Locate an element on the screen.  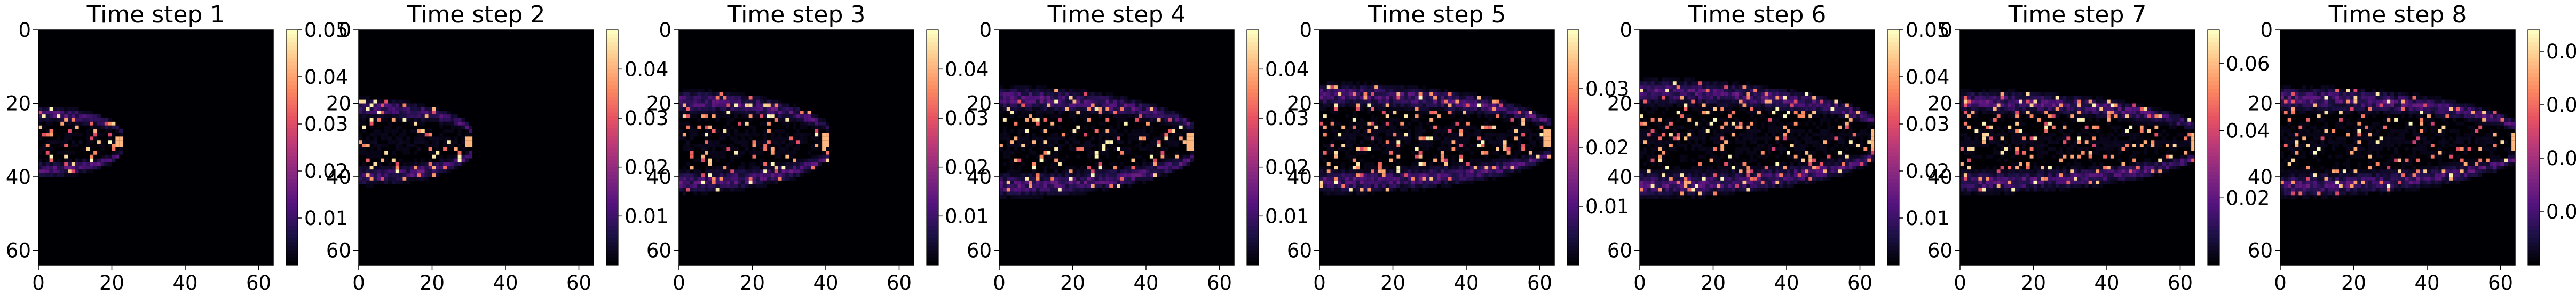
panel-title: Time step 1 is located at coordinates (155, 15).